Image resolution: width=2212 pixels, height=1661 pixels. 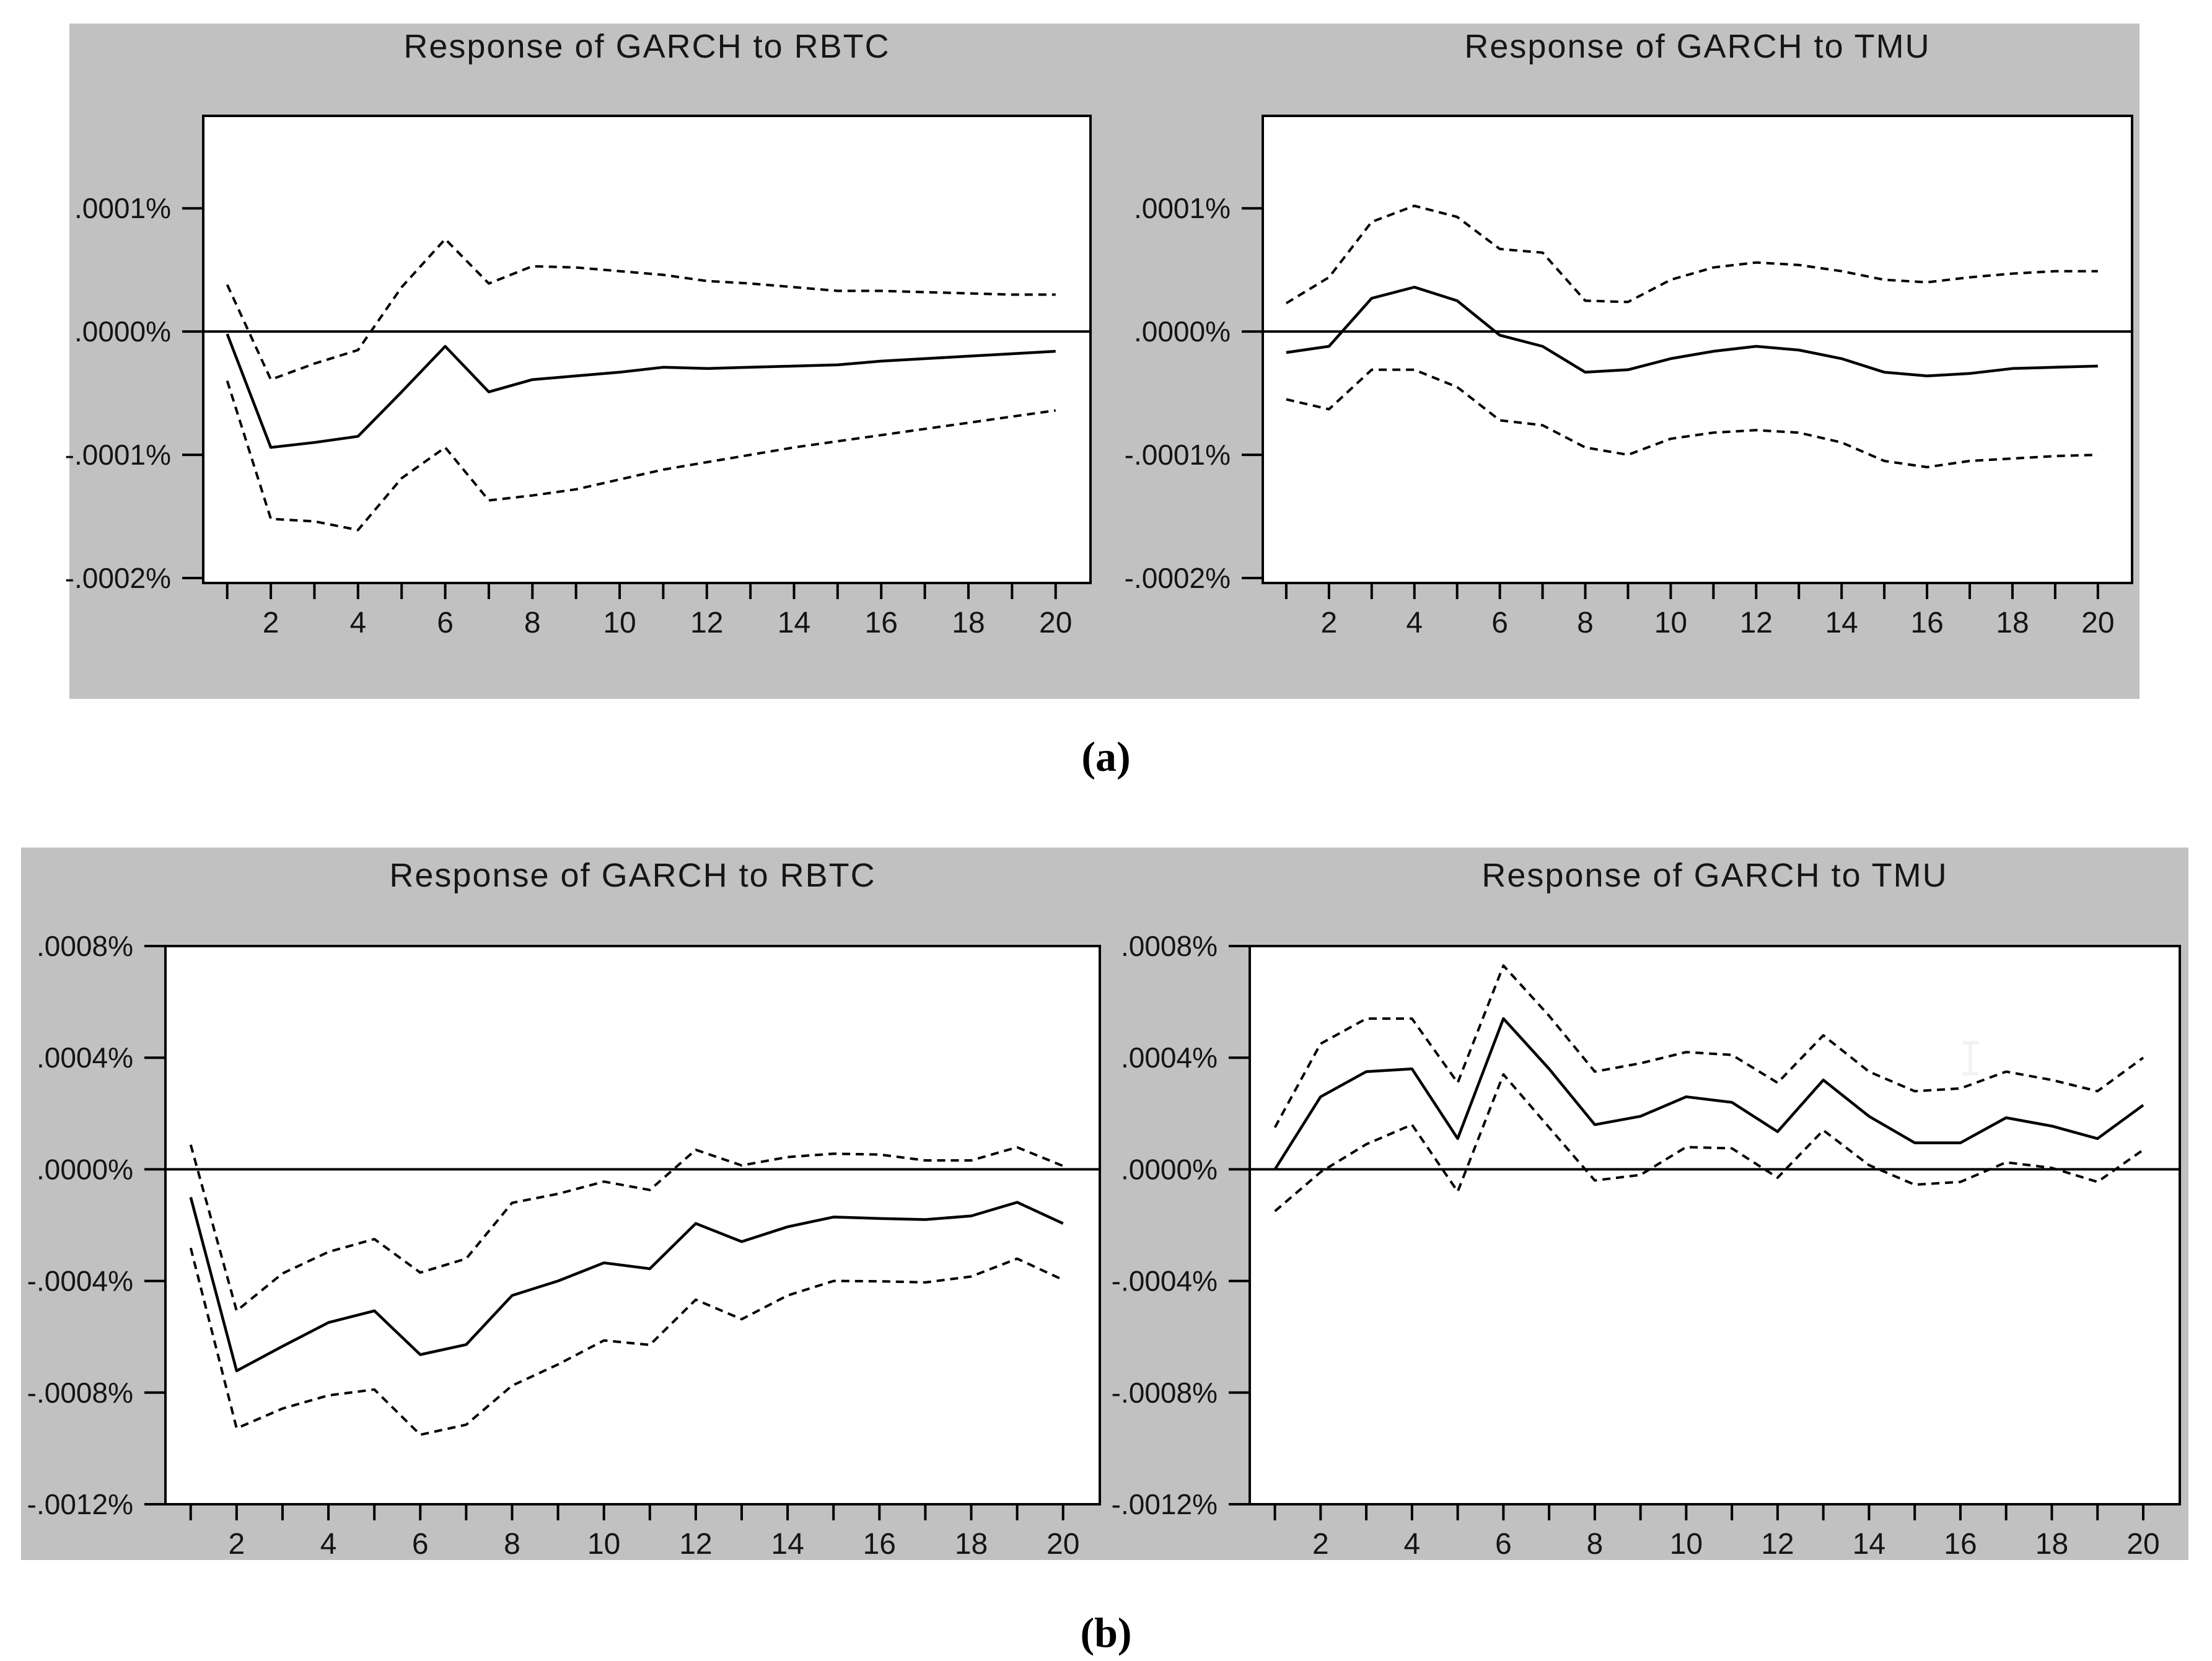 What do you see at coordinates (1106, 756) in the screenshot?
I see `figure-caption-a: (a)` at bounding box center [1106, 756].